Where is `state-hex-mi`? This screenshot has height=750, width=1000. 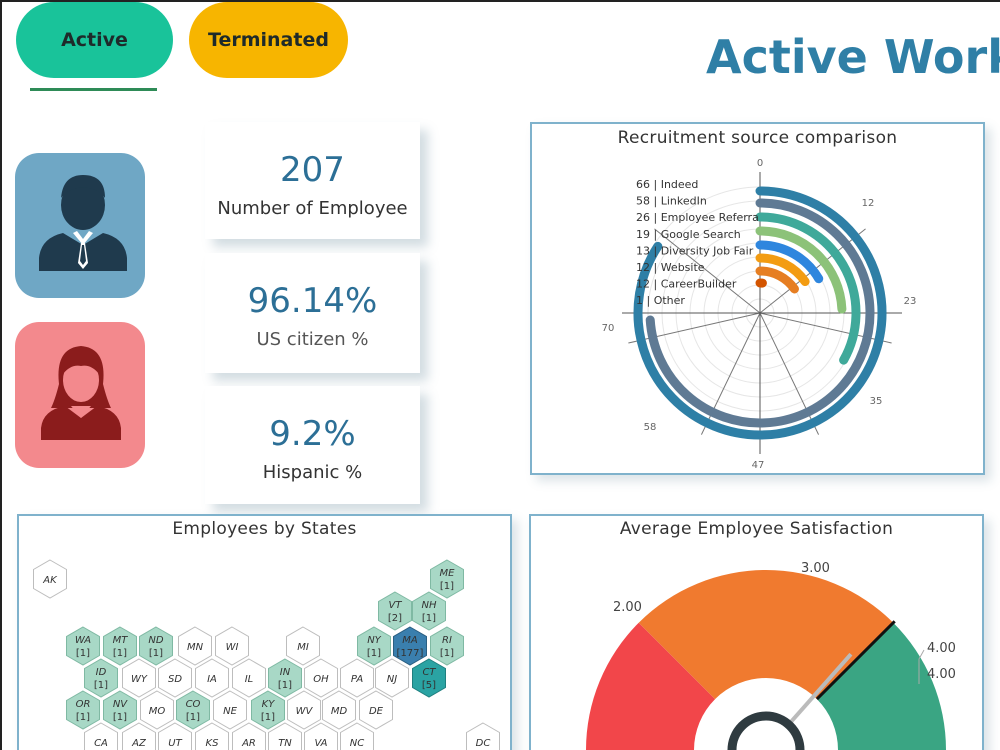
state-hex-mi is located at coordinates (303, 646).